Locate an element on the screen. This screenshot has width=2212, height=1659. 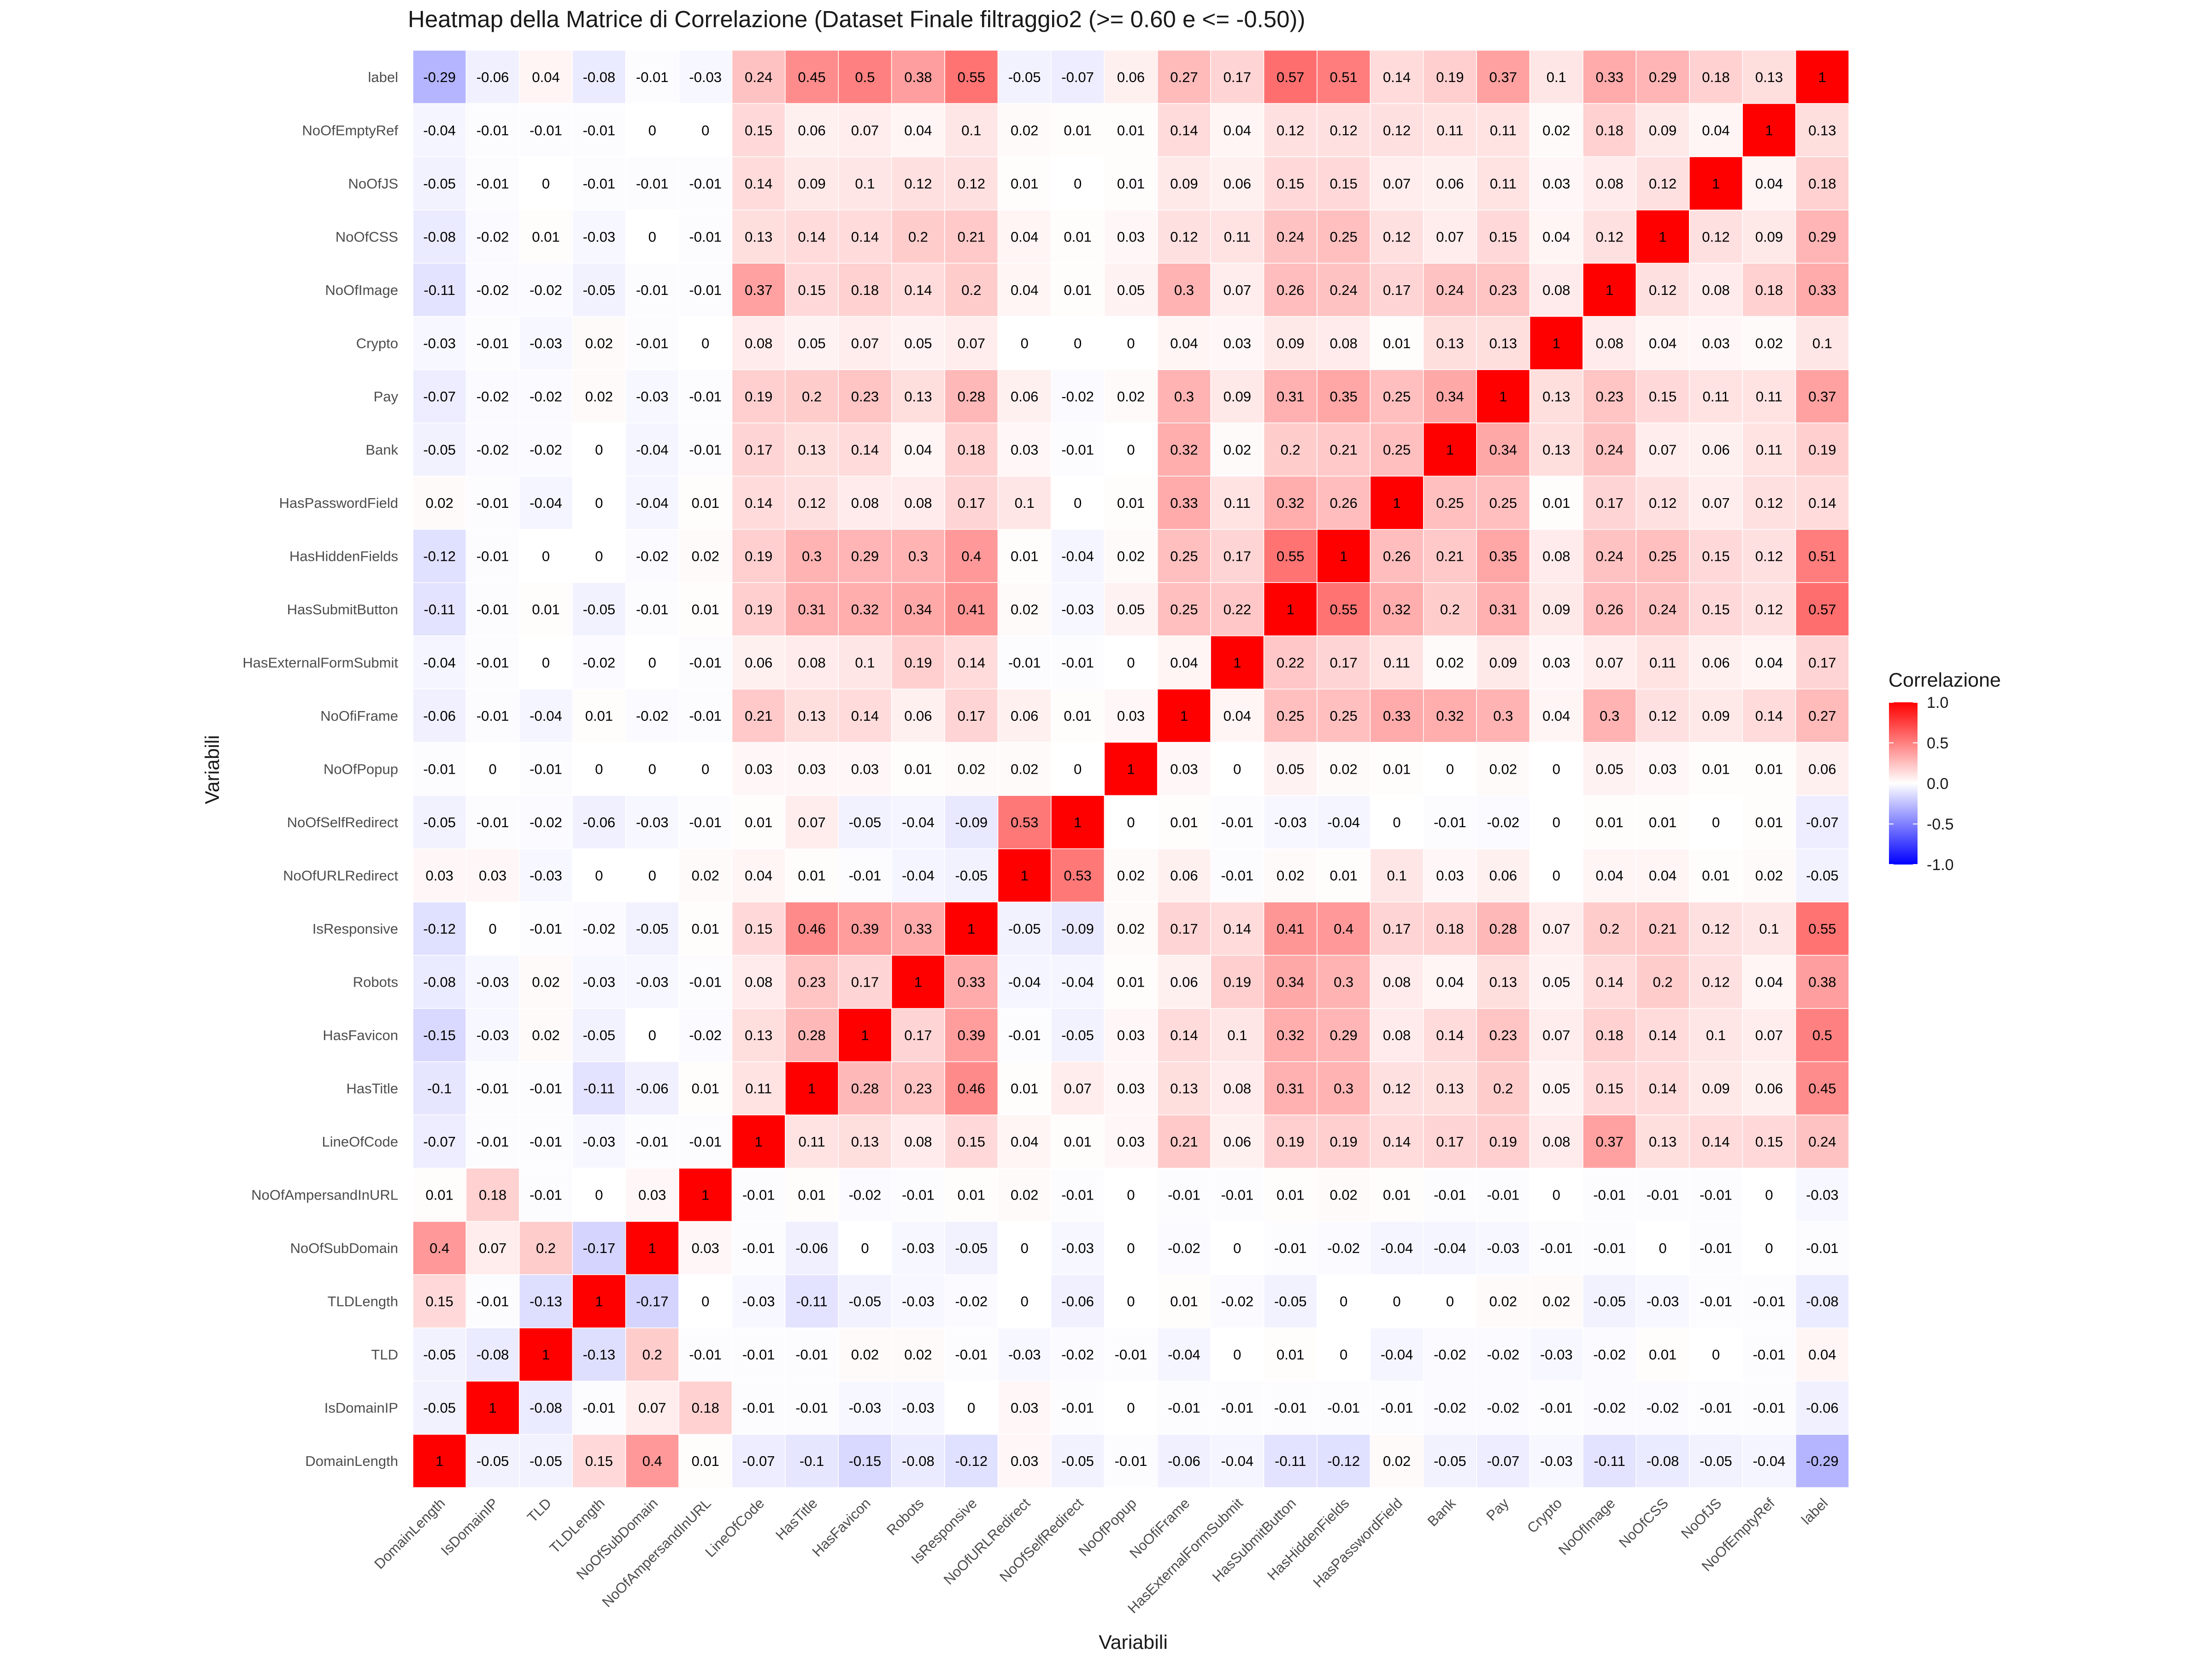
cell-value-label: -0.29 is located at coordinates (439, 77).